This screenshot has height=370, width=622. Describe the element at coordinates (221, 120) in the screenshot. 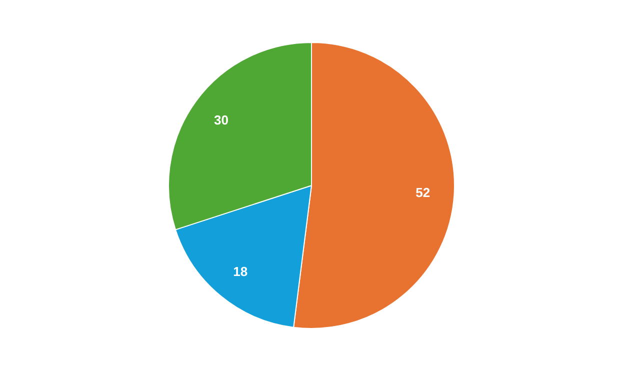

I see `data-label: 30` at that location.